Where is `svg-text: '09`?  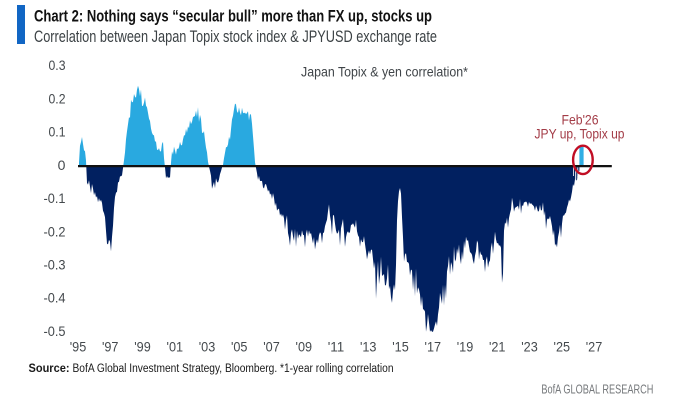
svg-text: '09 is located at coordinates (304, 347).